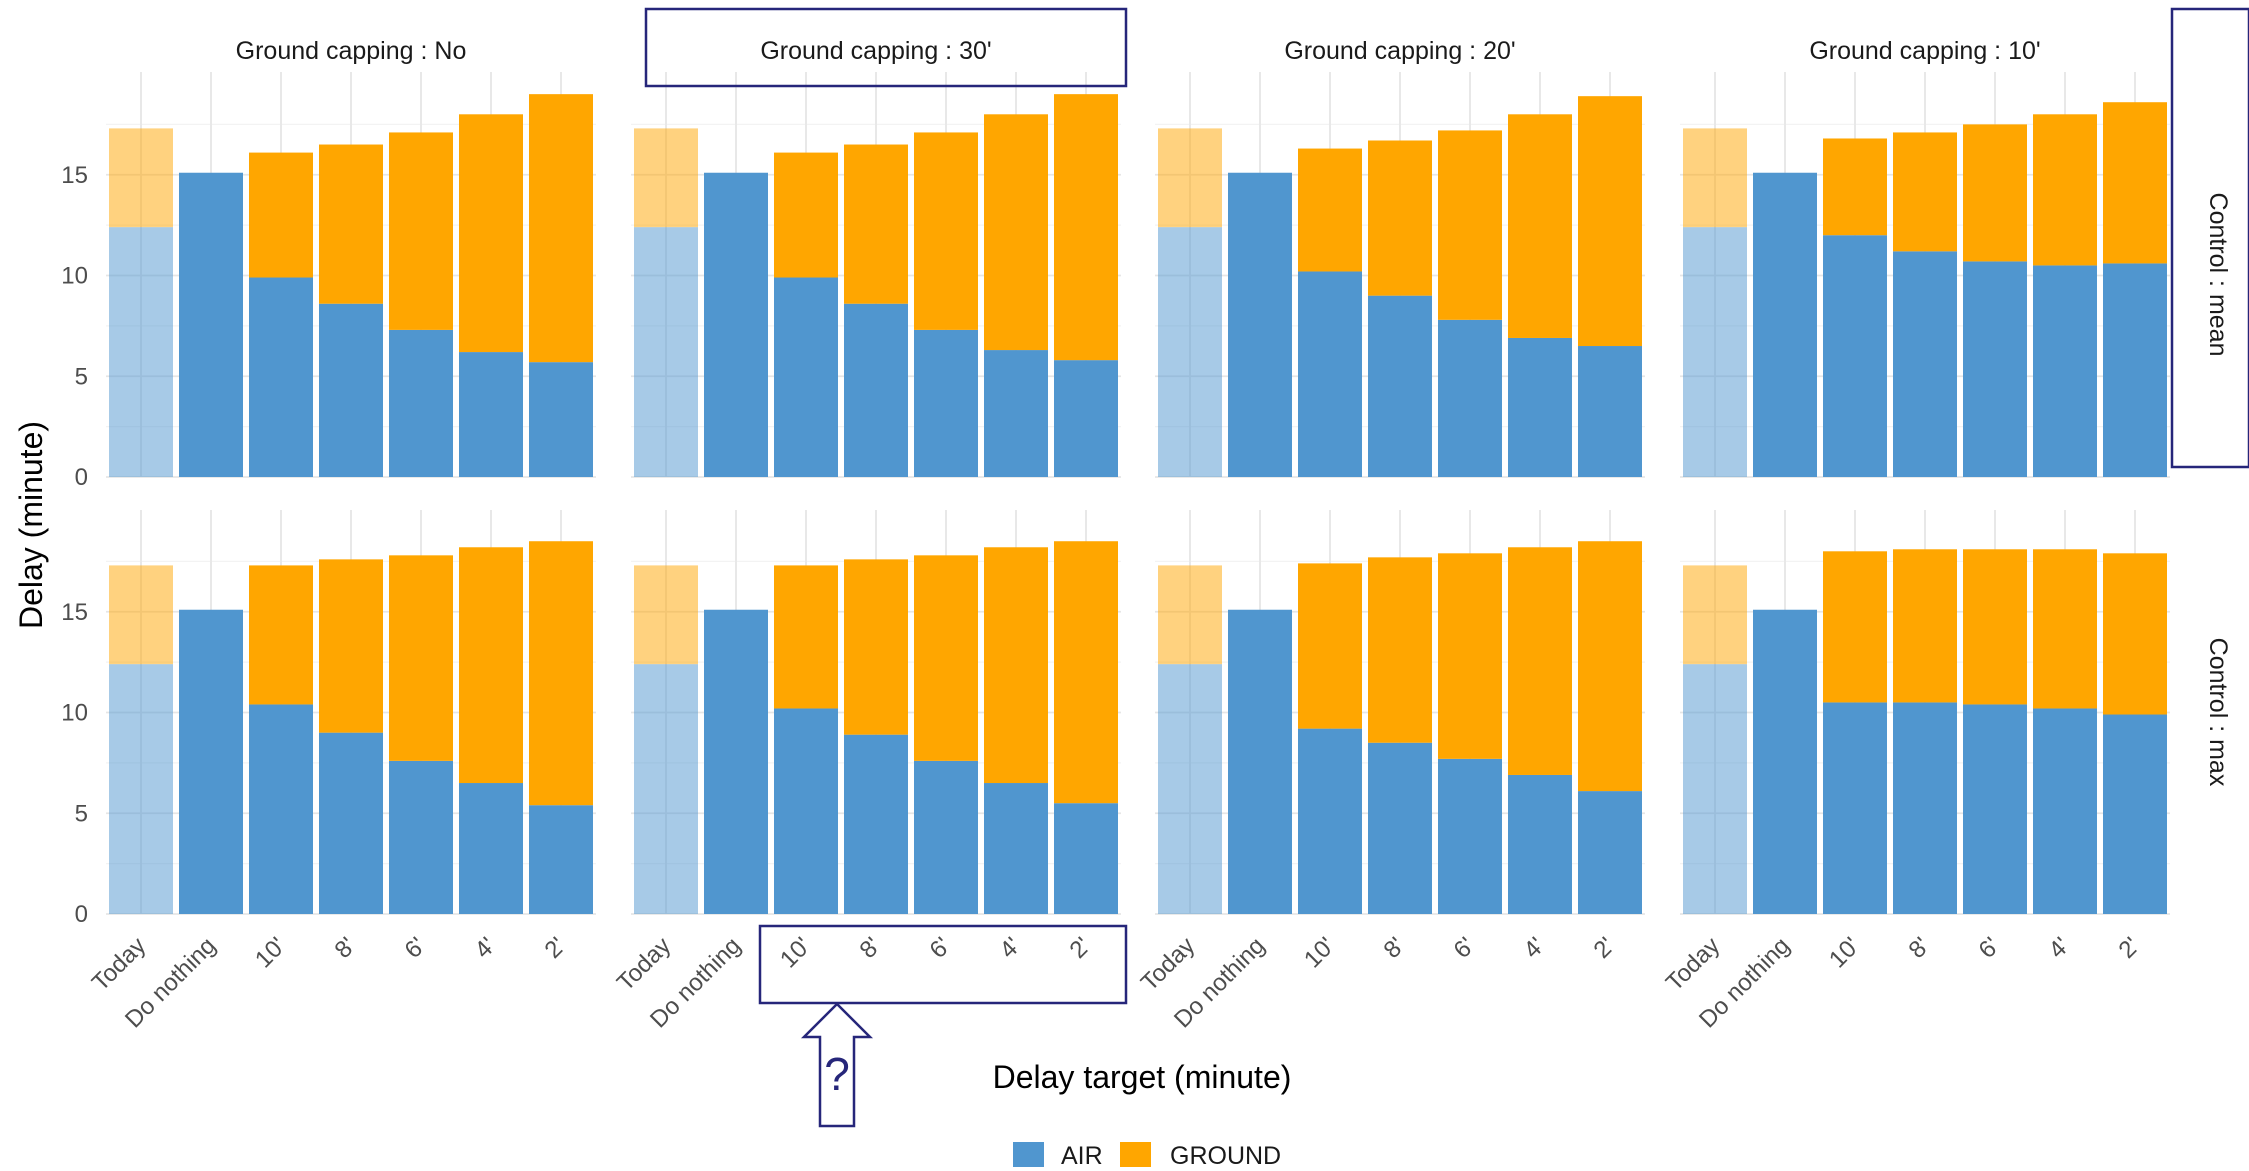 The width and height of the screenshot is (2249, 1171). I want to click on y-axis-title: Delay (minute), so click(31, 525).